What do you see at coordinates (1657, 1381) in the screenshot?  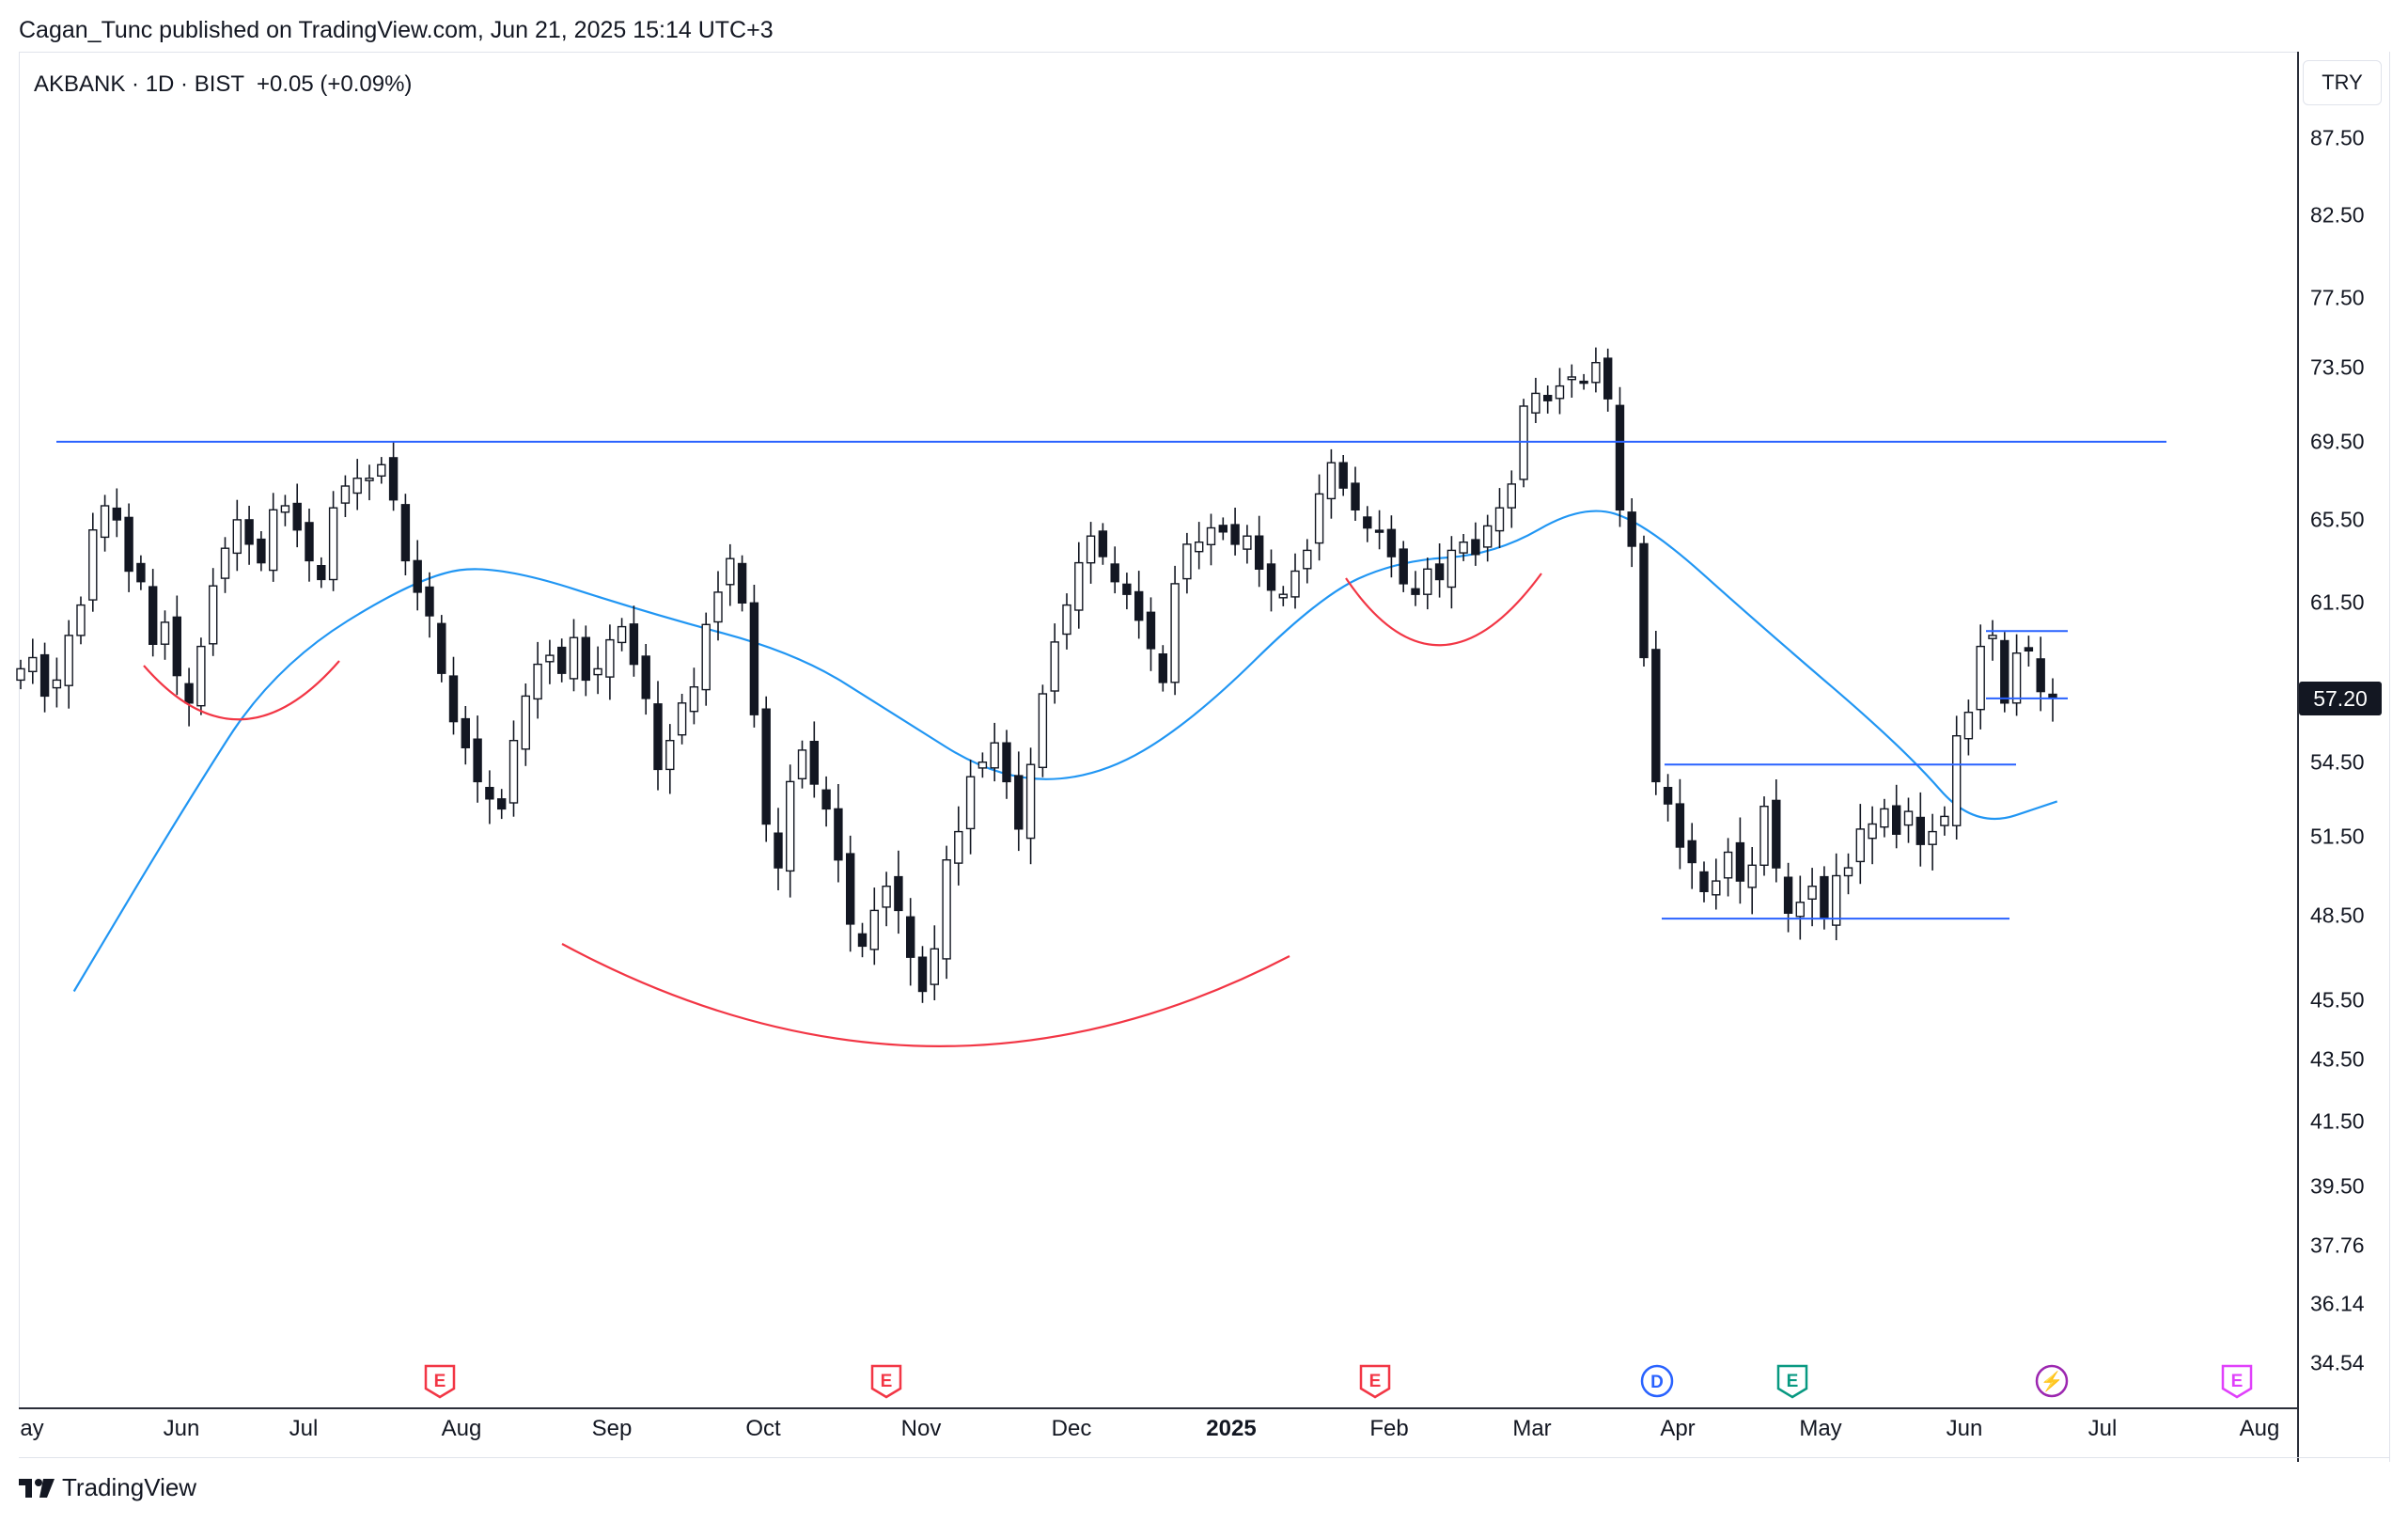 I see `event-dividend-icon: D` at bounding box center [1657, 1381].